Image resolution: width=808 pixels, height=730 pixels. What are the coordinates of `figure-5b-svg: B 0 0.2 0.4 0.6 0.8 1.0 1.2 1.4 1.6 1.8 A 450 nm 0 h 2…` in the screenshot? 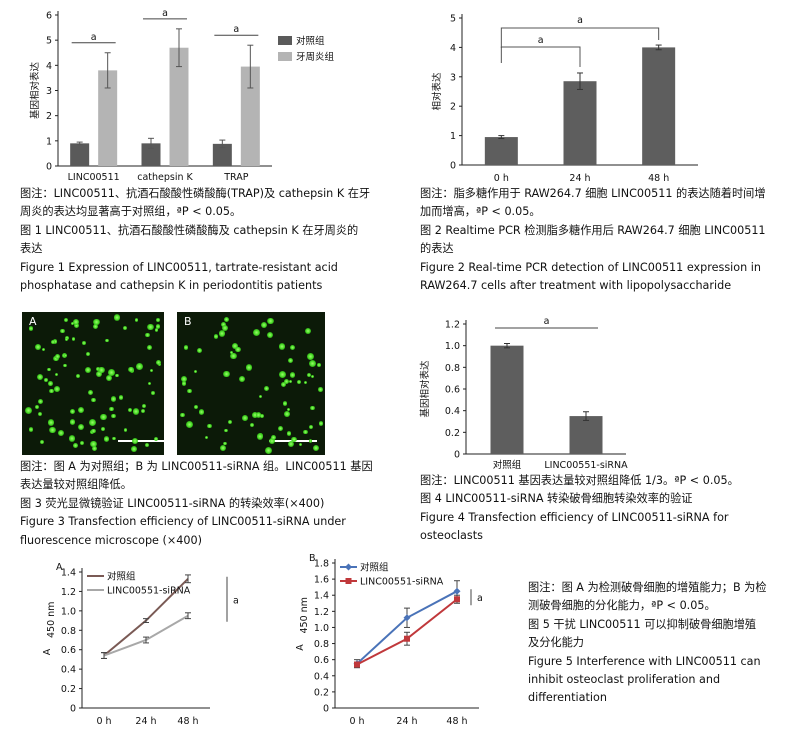 It's located at (389, 640).